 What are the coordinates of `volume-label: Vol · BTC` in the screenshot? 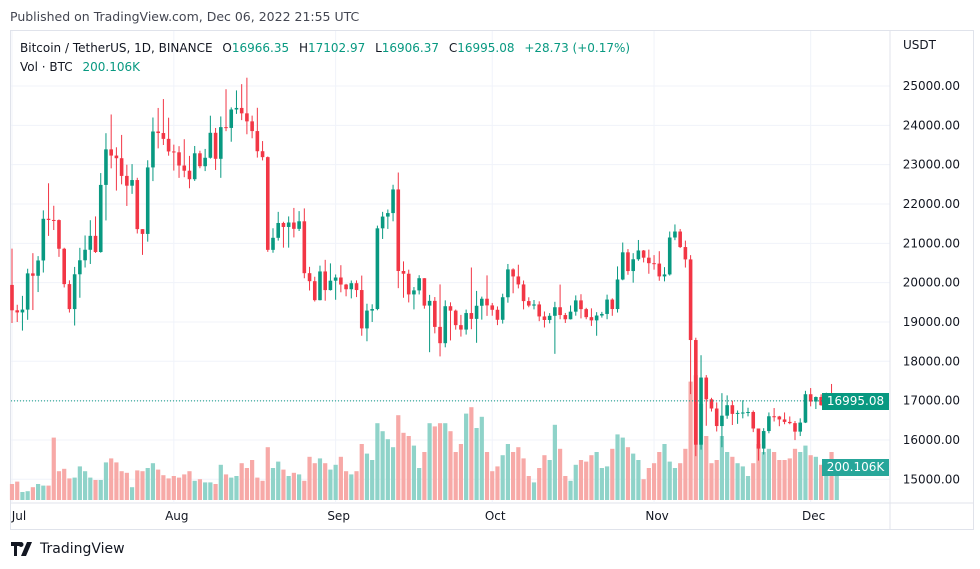 It's located at (46, 67).